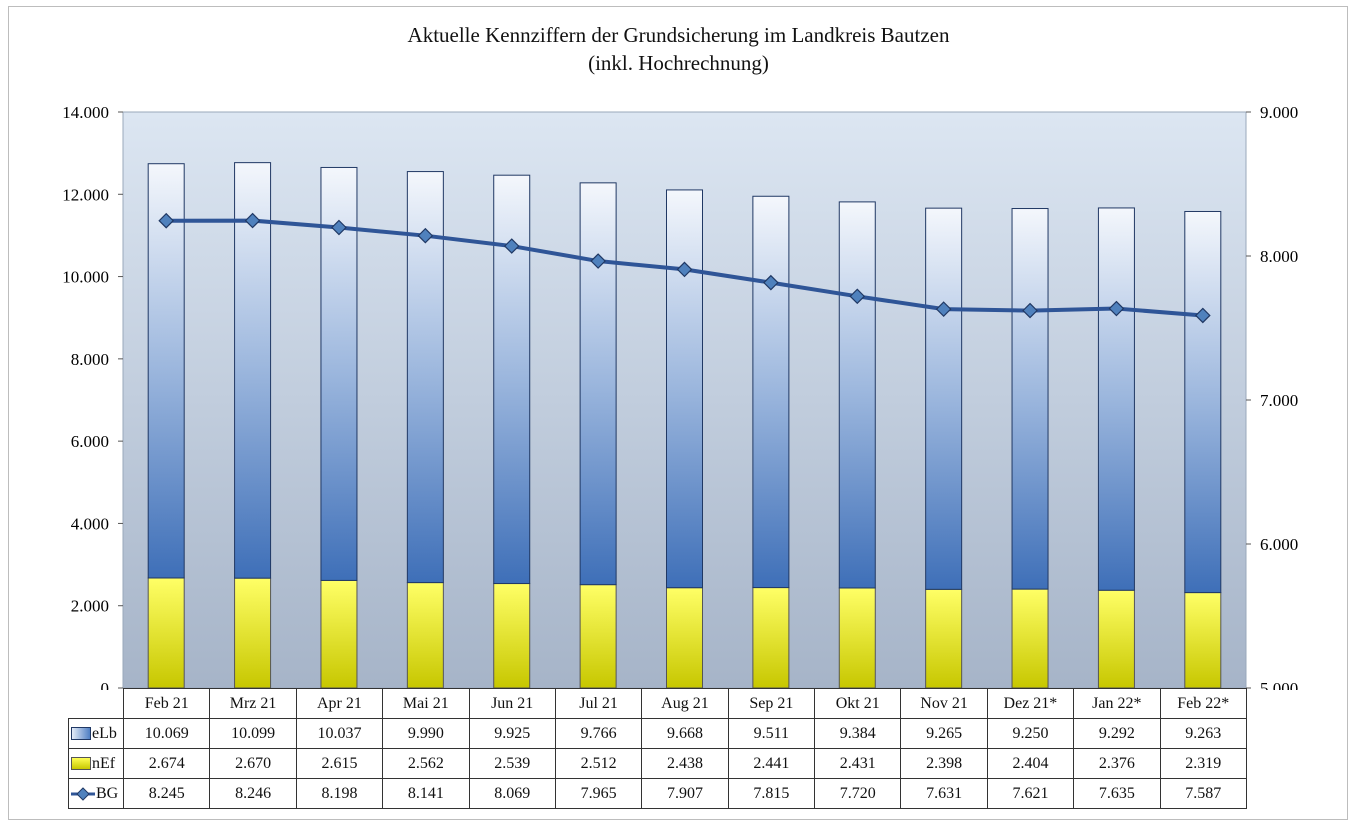 This screenshot has height=826, width=1357. Describe the element at coordinates (1203, 793) in the screenshot. I see `data-label: 7.587` at that location.